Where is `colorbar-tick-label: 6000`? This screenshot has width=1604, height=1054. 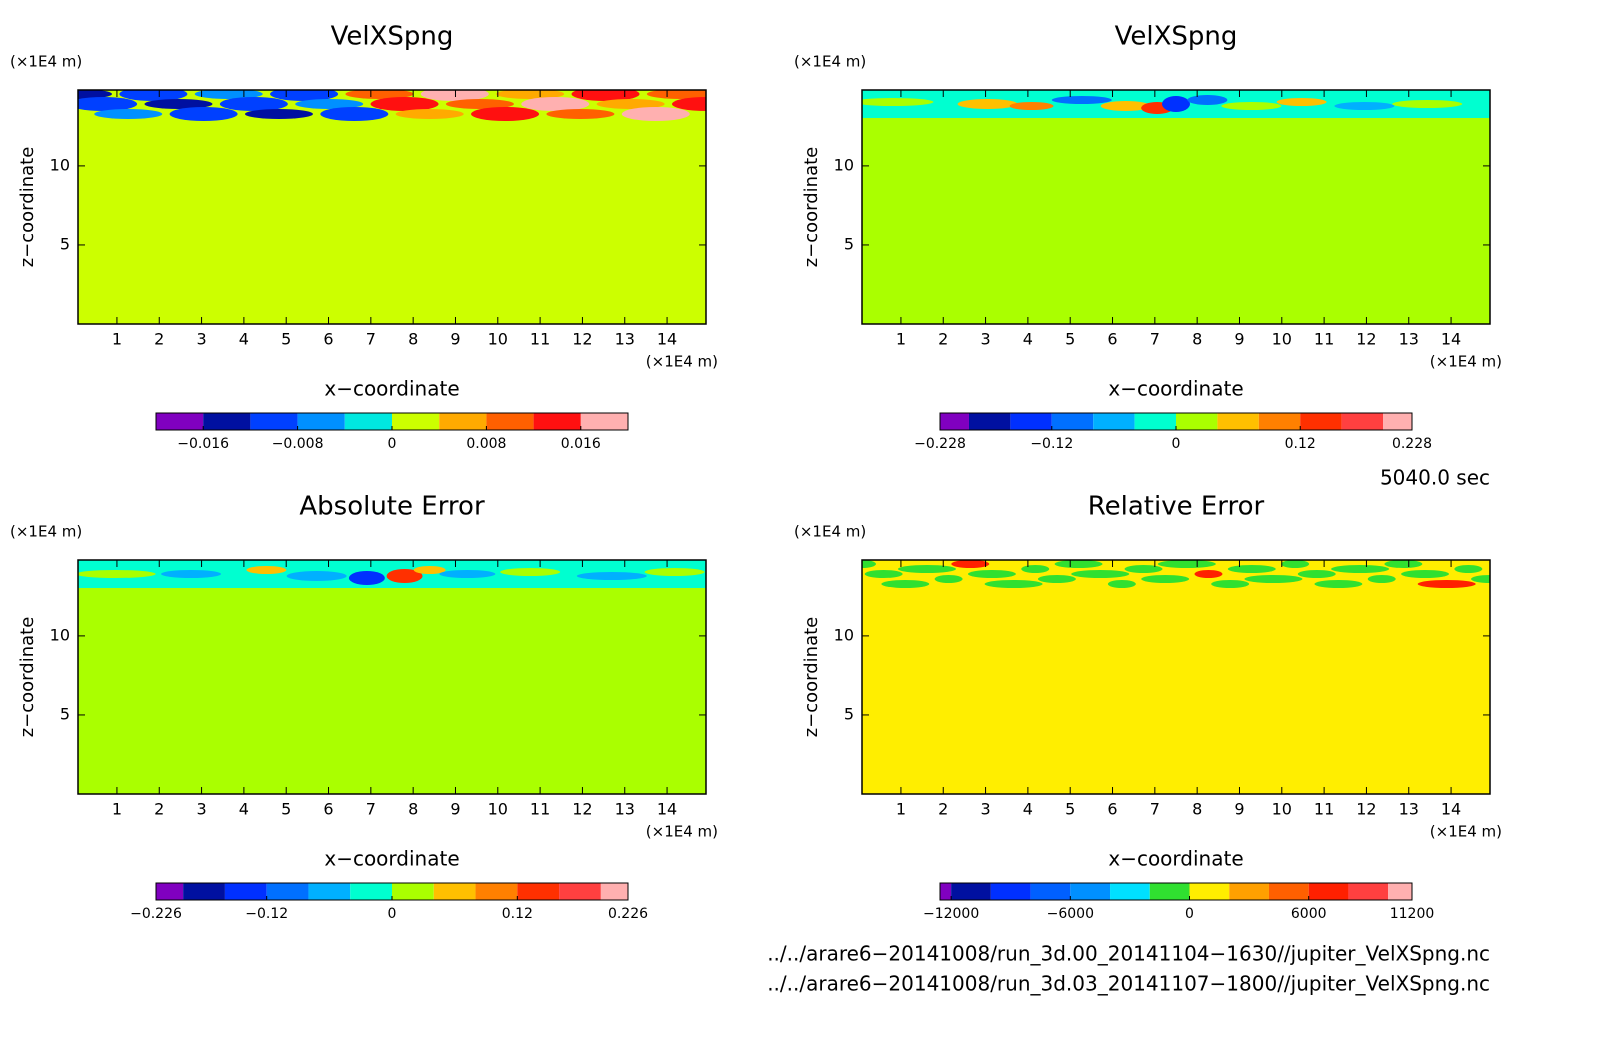 colorbar-tick-label: 6000 is located at coordinates (1309, 914).